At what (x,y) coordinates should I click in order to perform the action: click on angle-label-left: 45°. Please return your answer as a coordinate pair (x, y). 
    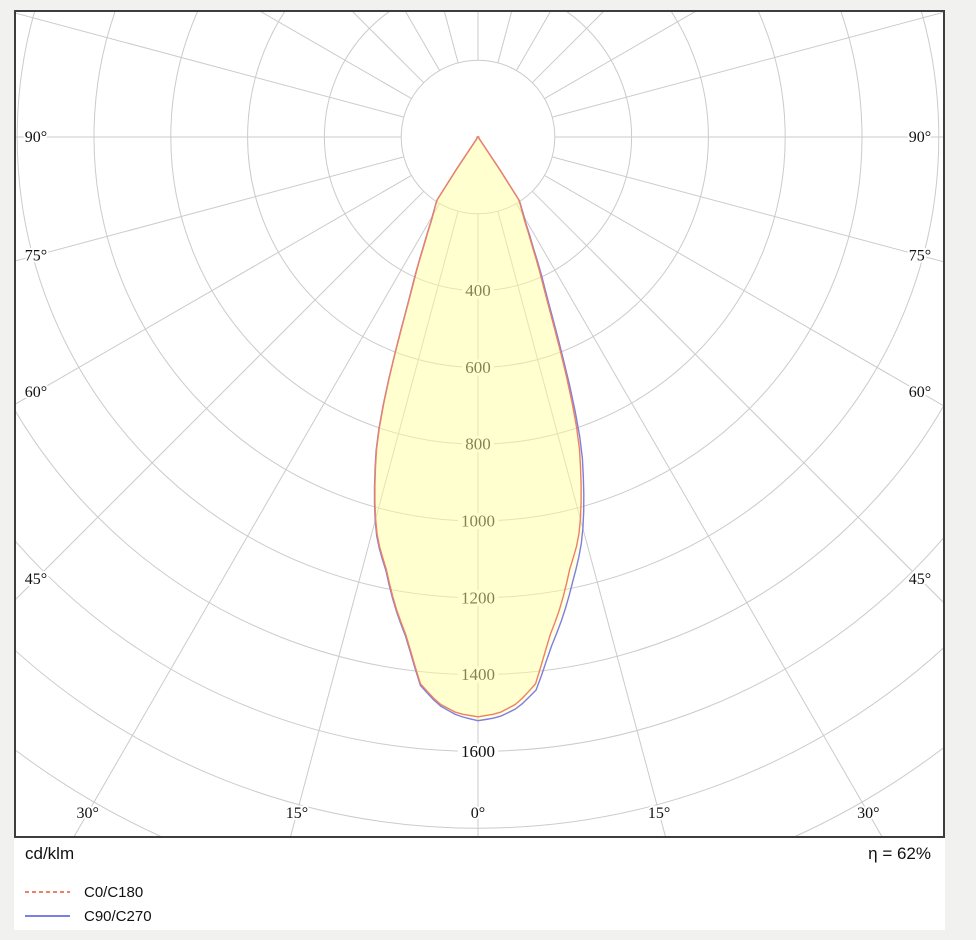
    Looking at the image, I should click on (36, 579).